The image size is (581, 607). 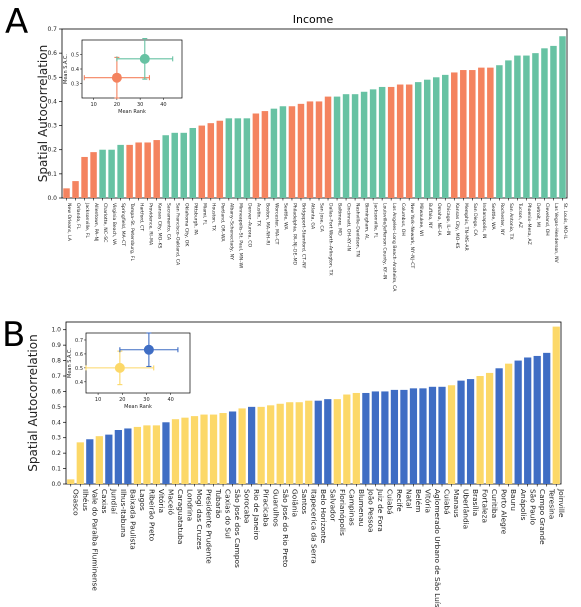 I want to click on x-tick-label: Buffalo, NY, so click(x=430, y=215).